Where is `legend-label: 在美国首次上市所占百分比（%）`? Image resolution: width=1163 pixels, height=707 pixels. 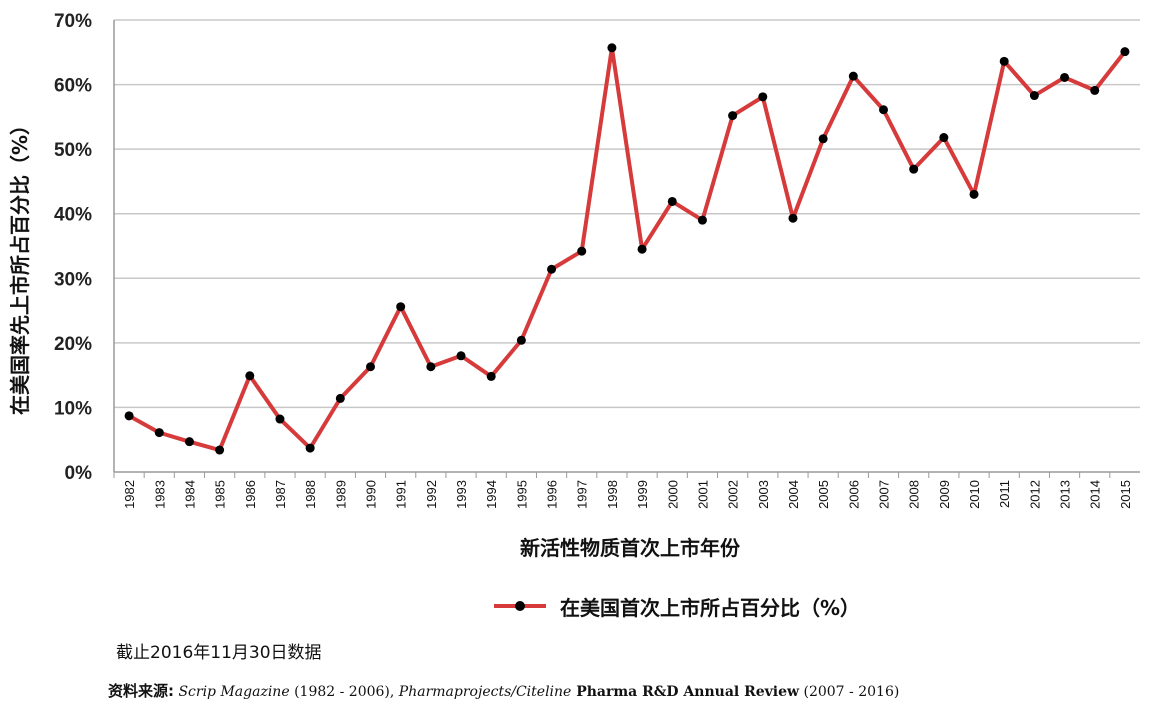
legend-label: 在美国首次上市所占百分比（%） is located at coordinates (710, 607).